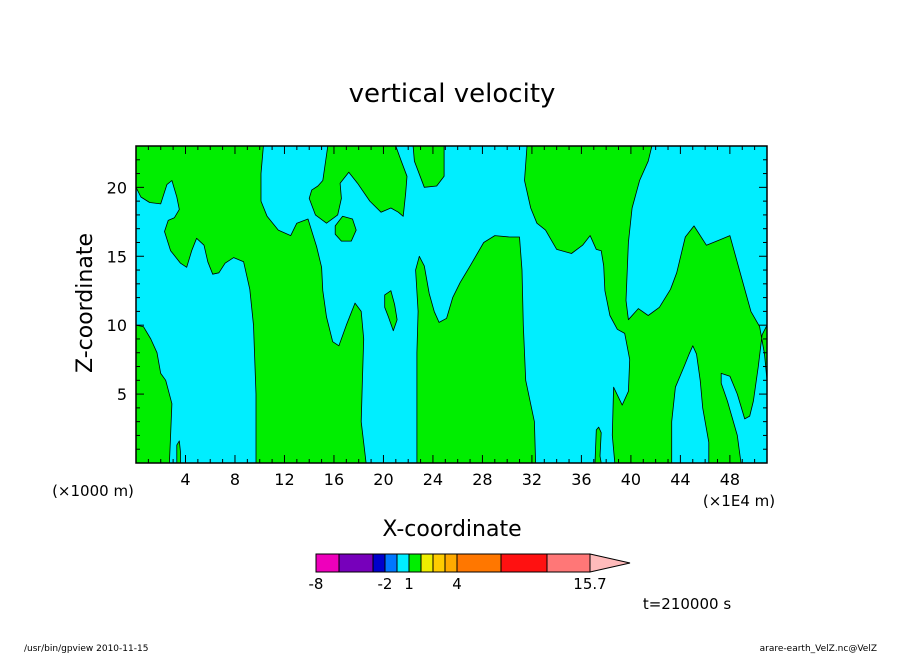  Describe the element at coordinates (409, 584) in the screenshot. I see `colorbar-label: 1` at that location.